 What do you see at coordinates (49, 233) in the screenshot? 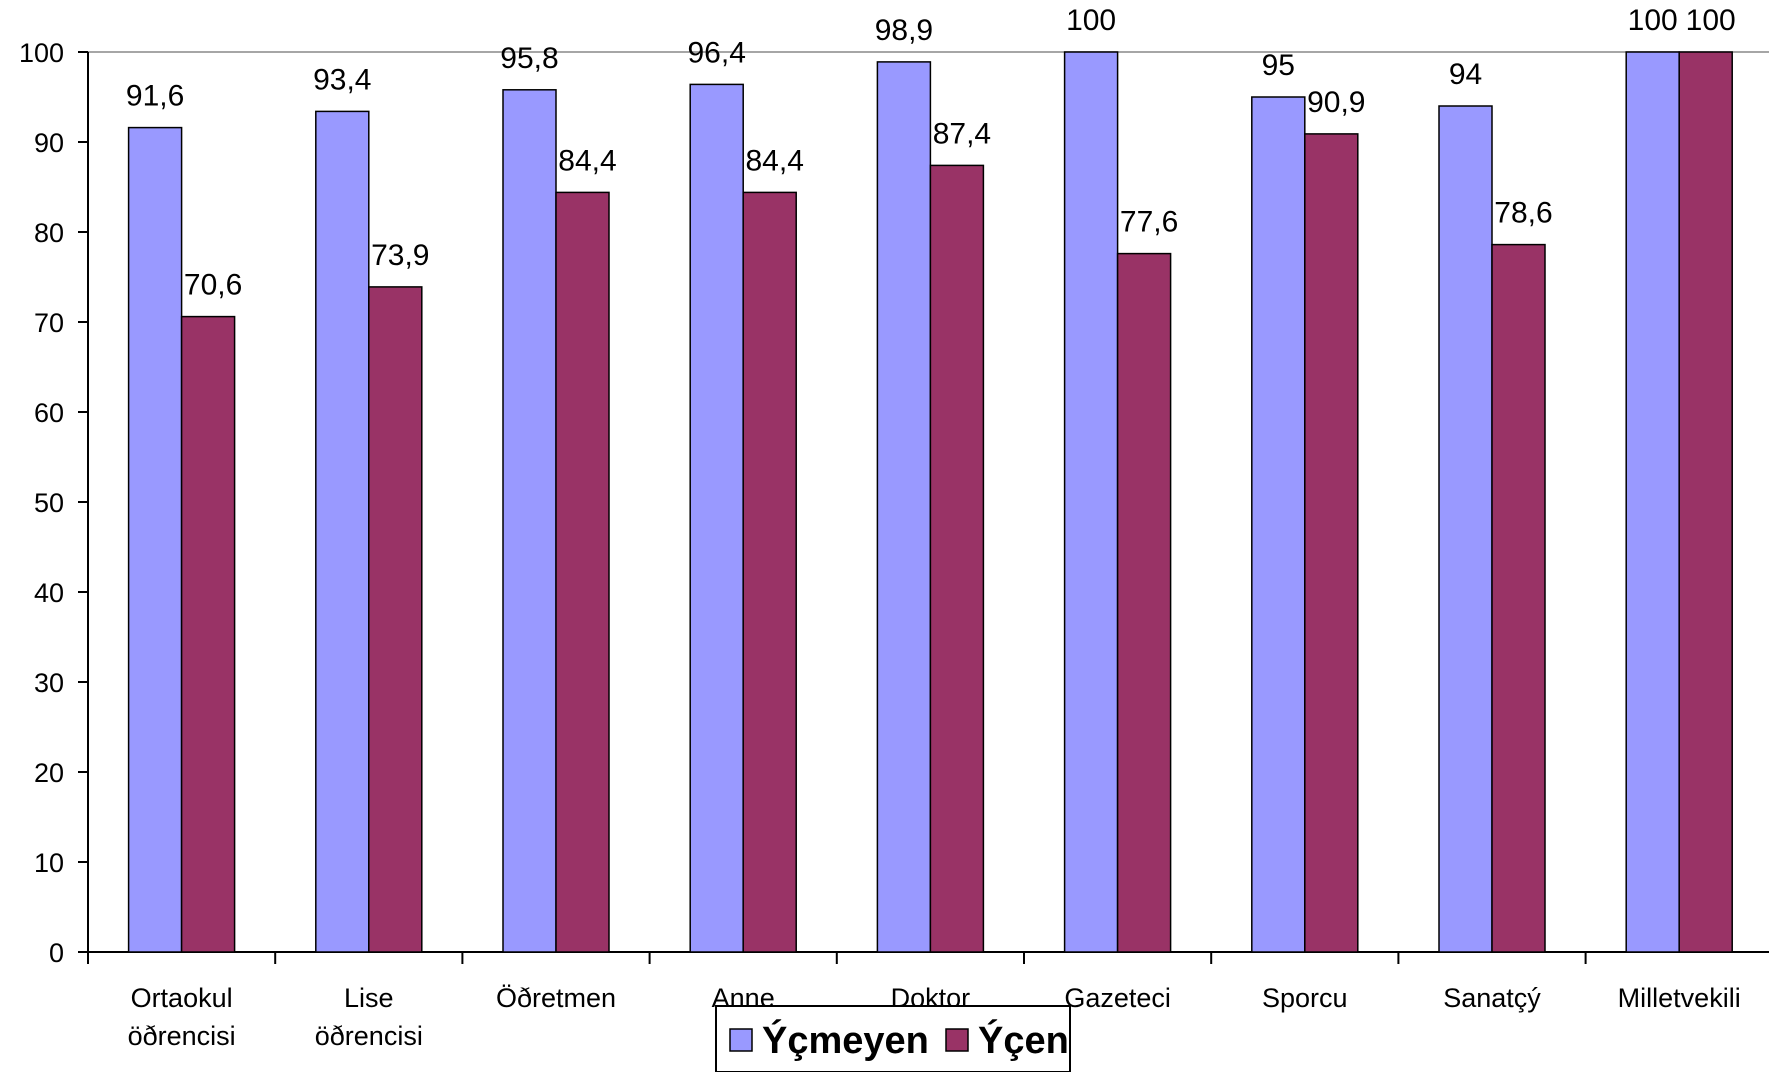
I see `y-tick-label: 80` at bounding box center [49, 233].